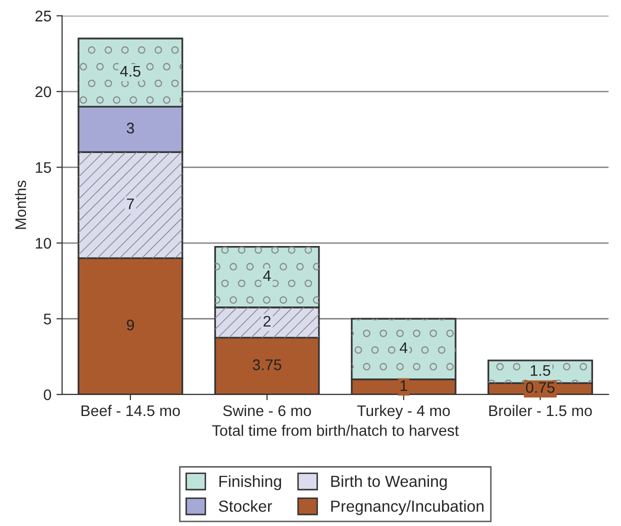 This screenshot has height=526, width=621. What do you see at coordinates (403, 412) in the screenshot?
I see `x-tick-label: Turkey - 4 mo` at bounding box center [403, 412].